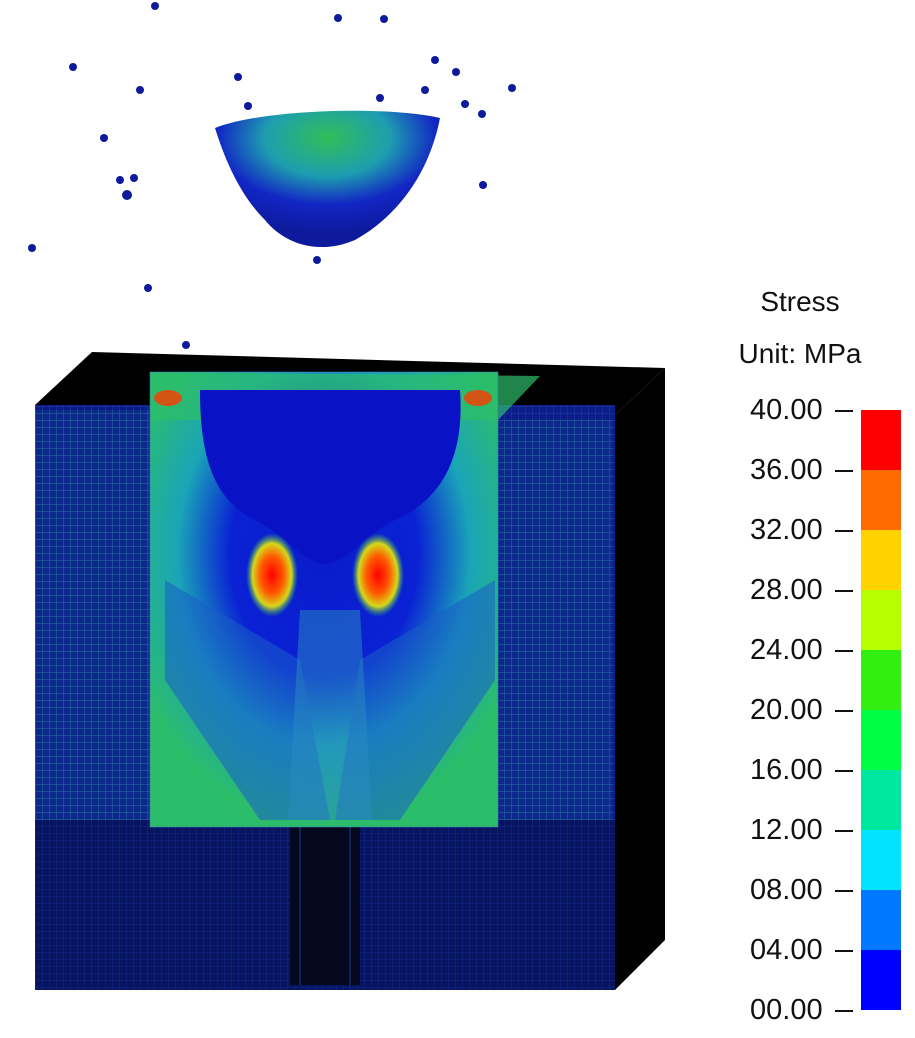  I want to click on hotspot-right, so click(378, 575).